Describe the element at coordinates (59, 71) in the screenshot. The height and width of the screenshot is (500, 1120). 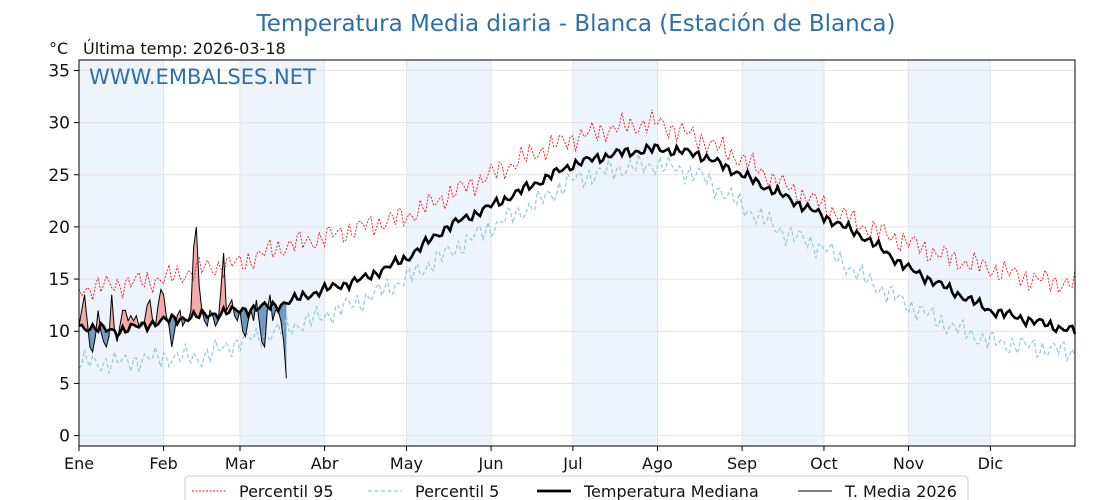
I see `y-tick-label: 35` at that location.